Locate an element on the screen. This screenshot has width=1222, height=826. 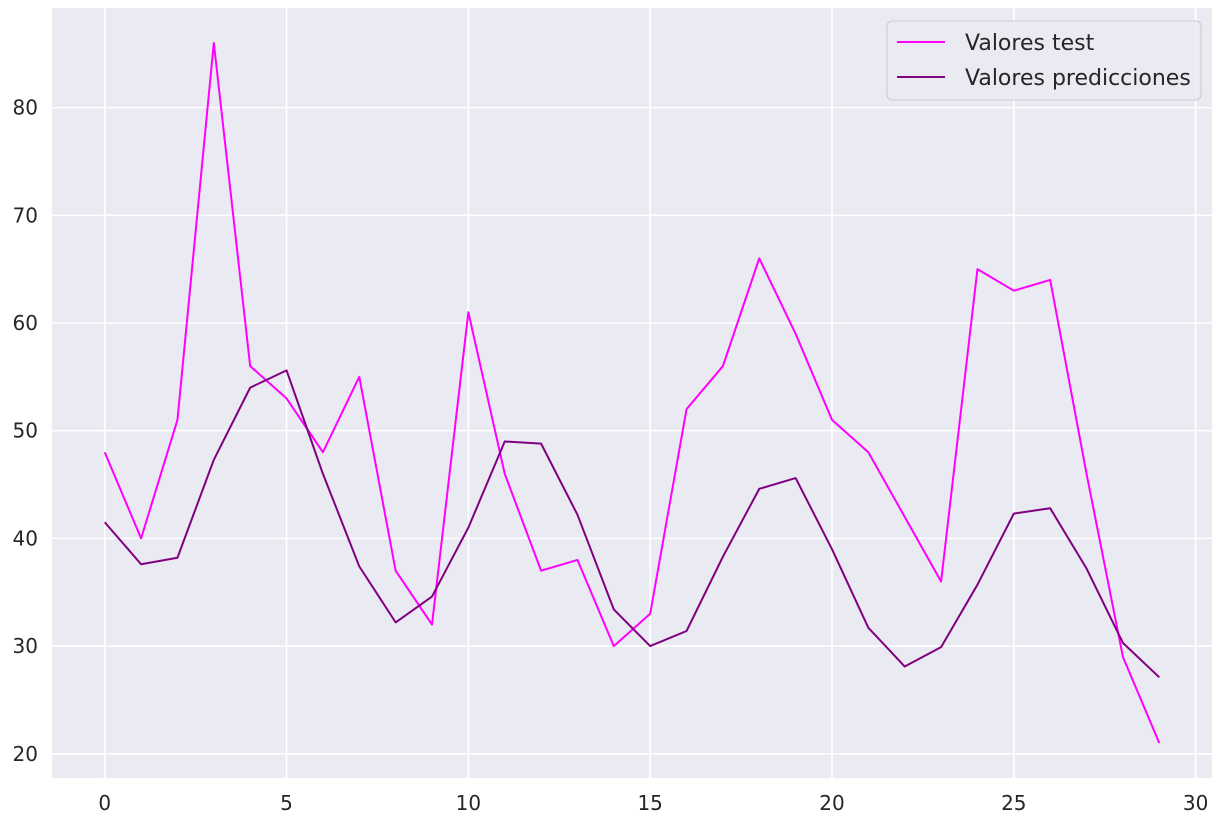
y-axis-ticks: 20 30 40 50 60 70 80 is located at coordinates (25, 431).